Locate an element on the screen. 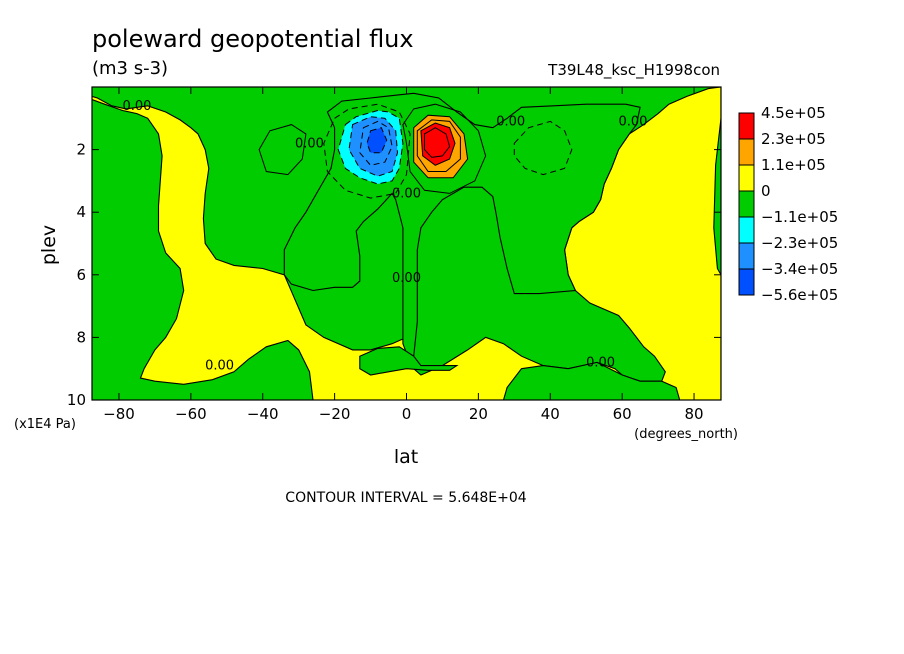 Image resolution: width=904 pixels, height=654 pixels. x-tick-label: 40 is located at coordinates (550, 414).